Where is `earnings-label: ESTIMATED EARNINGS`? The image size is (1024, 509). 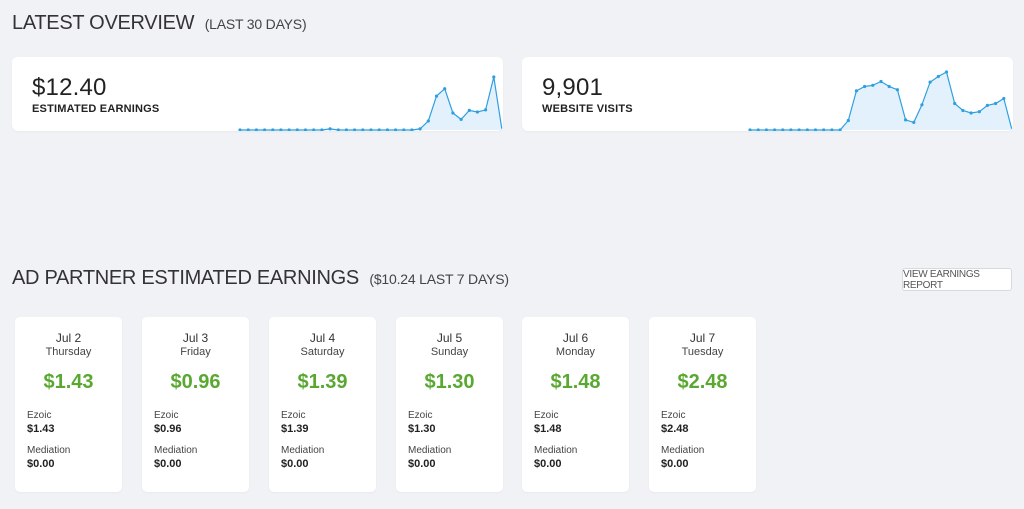 earnings-label: ESTIMATED EARNINGS is located at coordinates (96, 109).